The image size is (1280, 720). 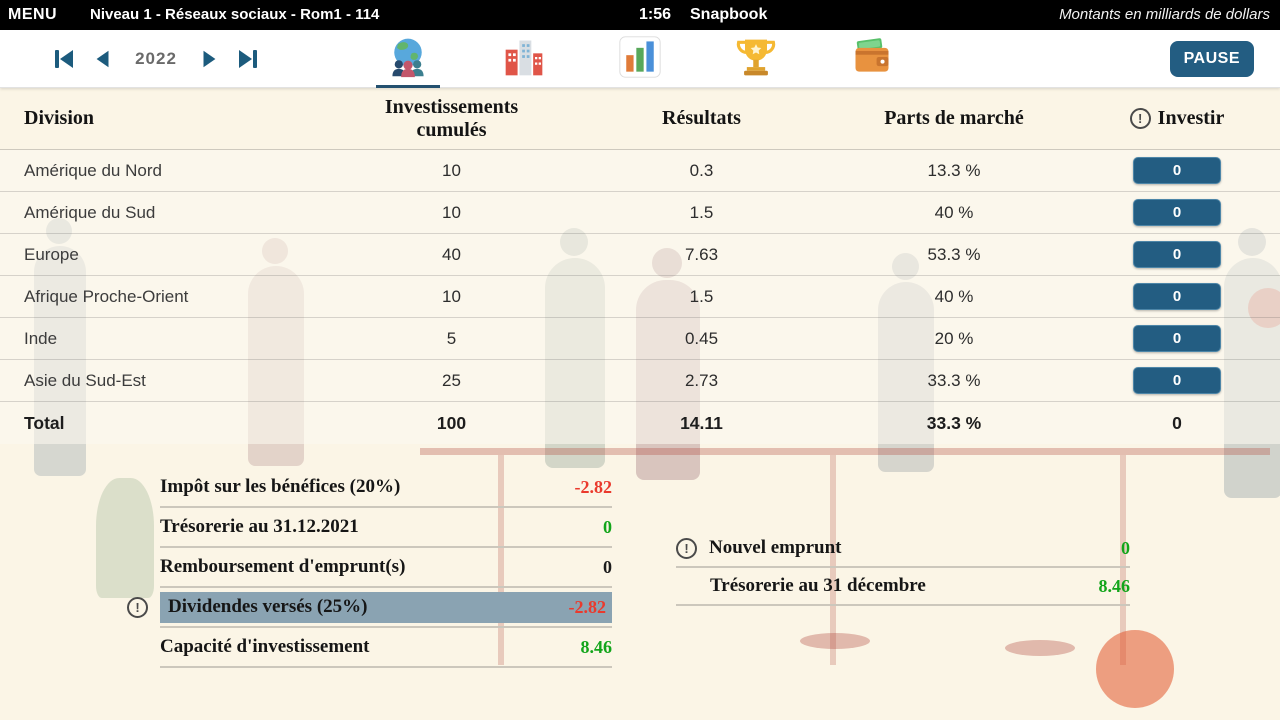 I want to click on investments-value: 5, so click(x=451, y=338).